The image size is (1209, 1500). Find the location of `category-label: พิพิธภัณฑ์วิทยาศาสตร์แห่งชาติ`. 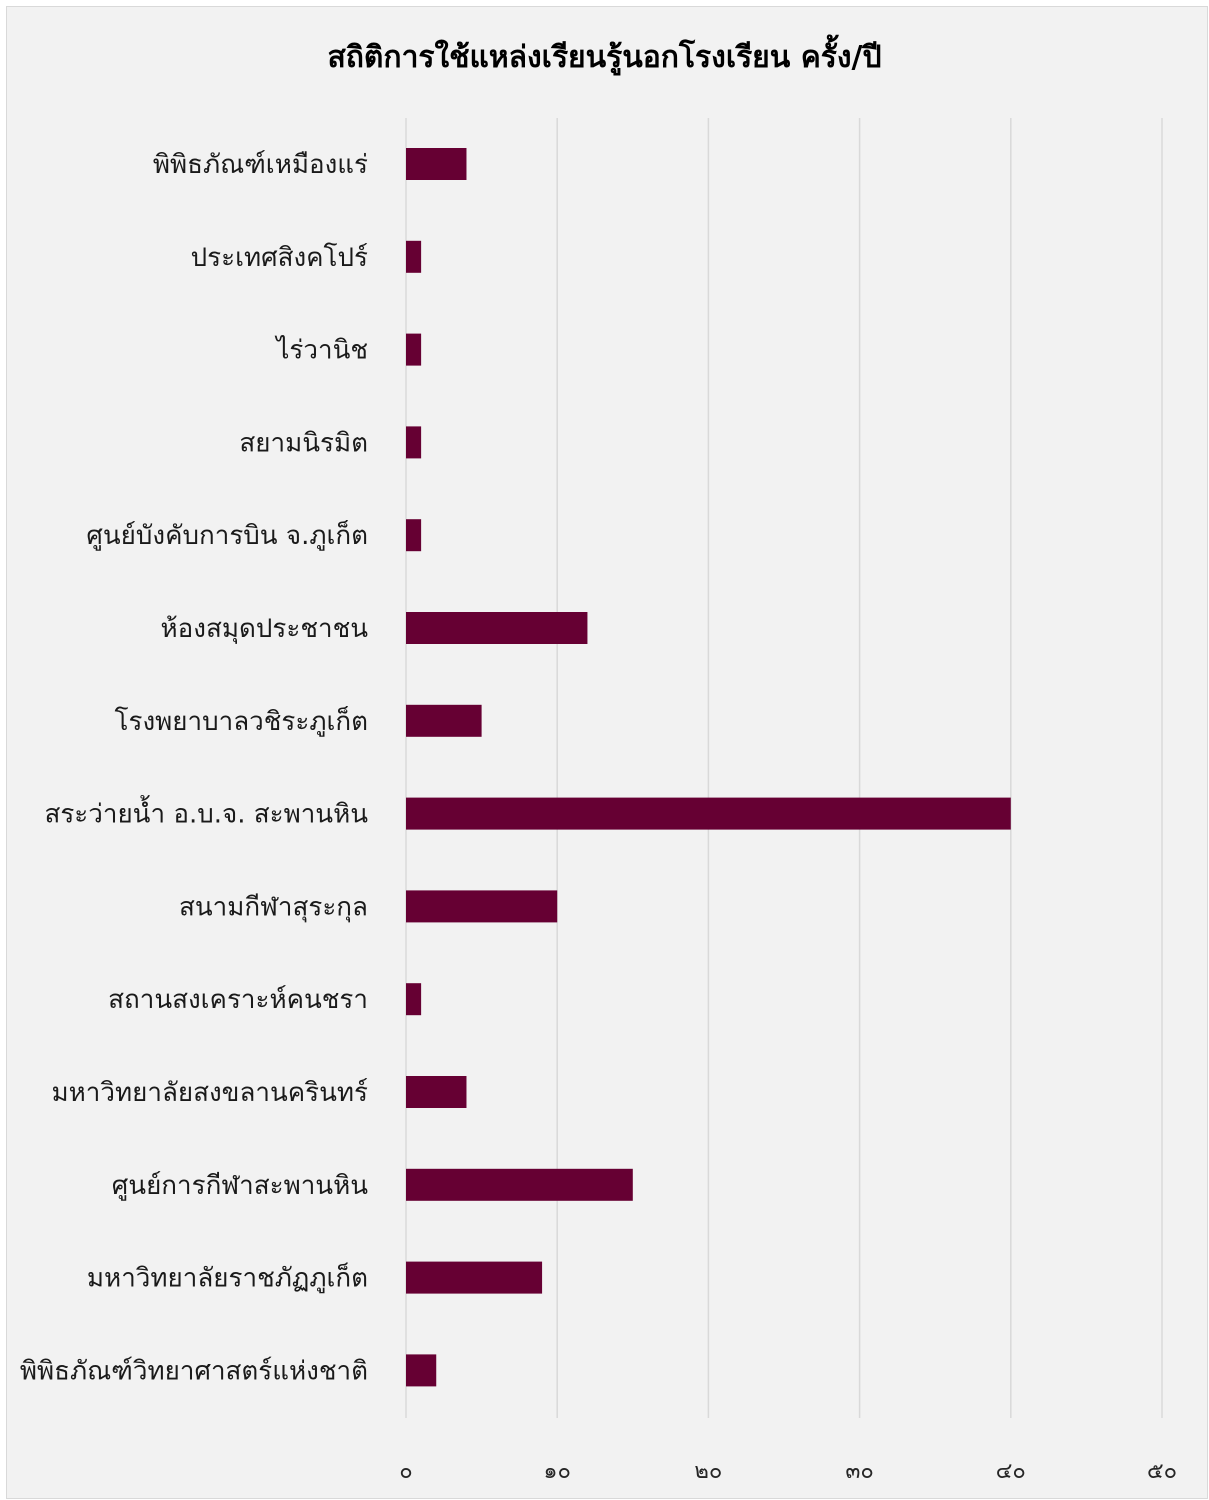

category-label: พิพิธภัณฑ์วิทยาศาสตร์แห่งชาติ is located at coordinates (194, 1371).